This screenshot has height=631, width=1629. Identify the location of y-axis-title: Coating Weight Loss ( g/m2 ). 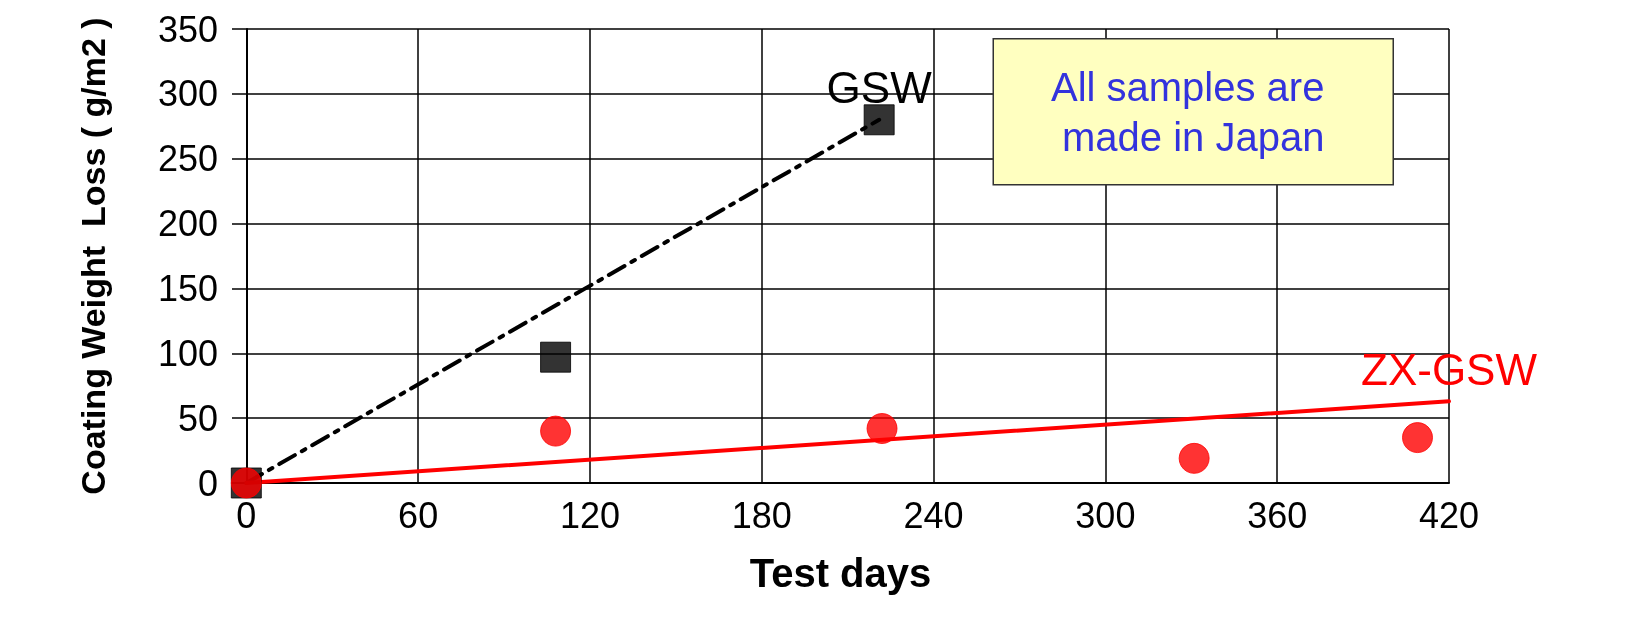
(93, 256).